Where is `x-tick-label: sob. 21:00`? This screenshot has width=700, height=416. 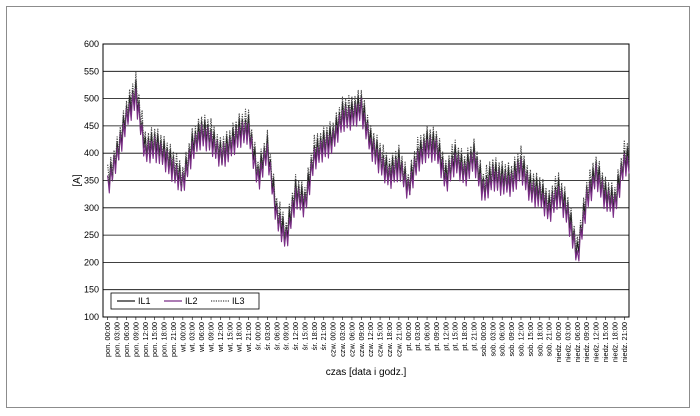
x-tick-label: sob. 21:00 is located at coordinates (549, 339).